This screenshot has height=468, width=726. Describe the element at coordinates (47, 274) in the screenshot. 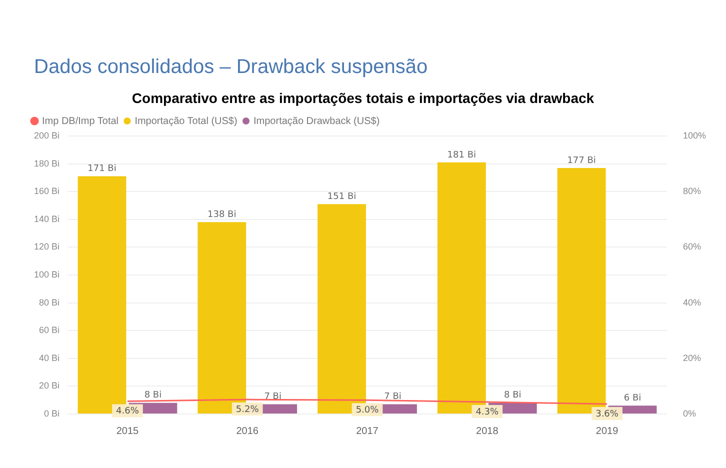

I see `y-tick-label: 100 Bi` at that location.